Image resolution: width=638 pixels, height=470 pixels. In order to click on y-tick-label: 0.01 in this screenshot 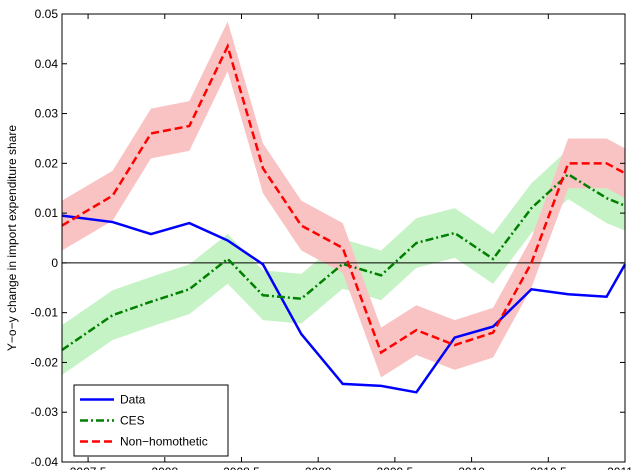, I will do `click(47, 213)`.